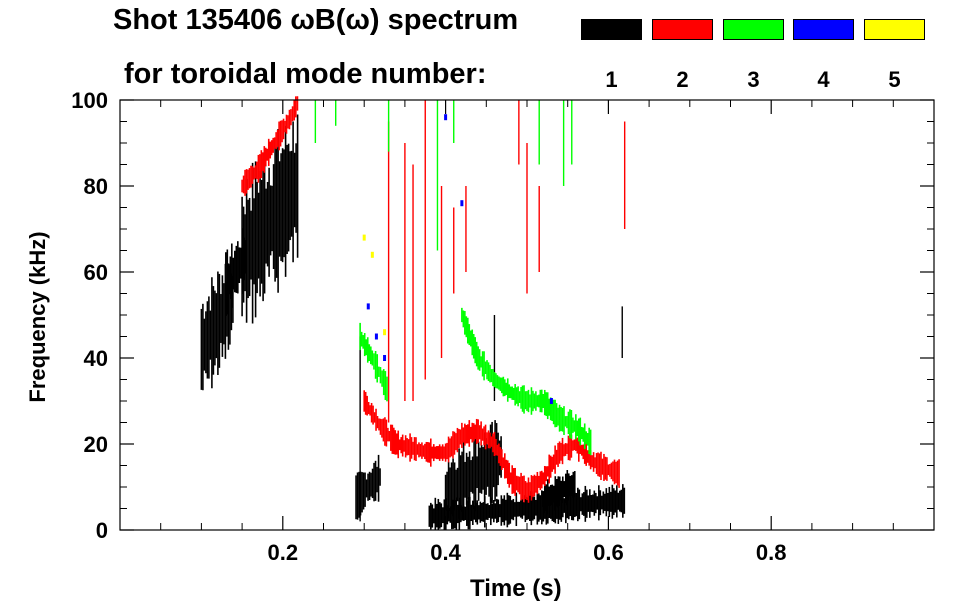 The height and width of the screenshot is (615, 963). I want to click on legend-label-mode-1: 1, so click(611, 79).